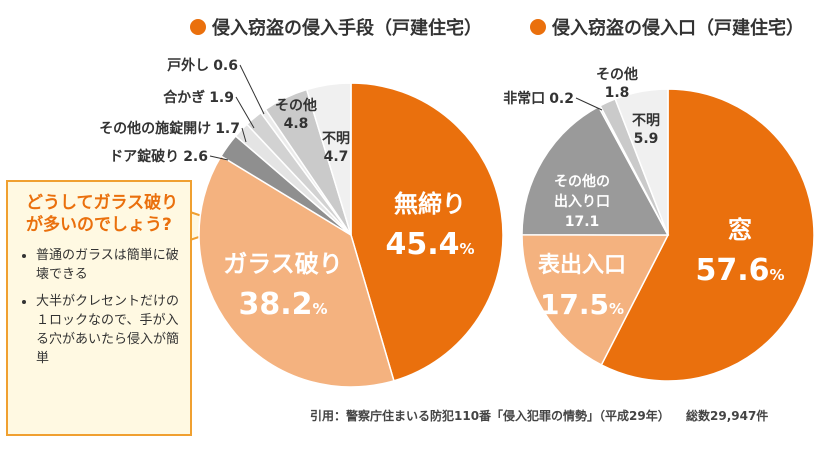  Describe the element at coordinates (646, 139) in the screenshot. I see `value-label: 5.9` at that location.